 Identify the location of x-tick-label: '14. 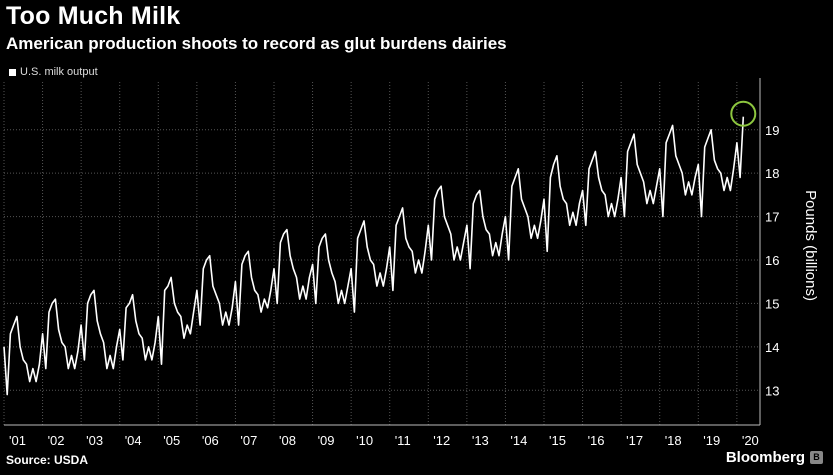
(518, 440).